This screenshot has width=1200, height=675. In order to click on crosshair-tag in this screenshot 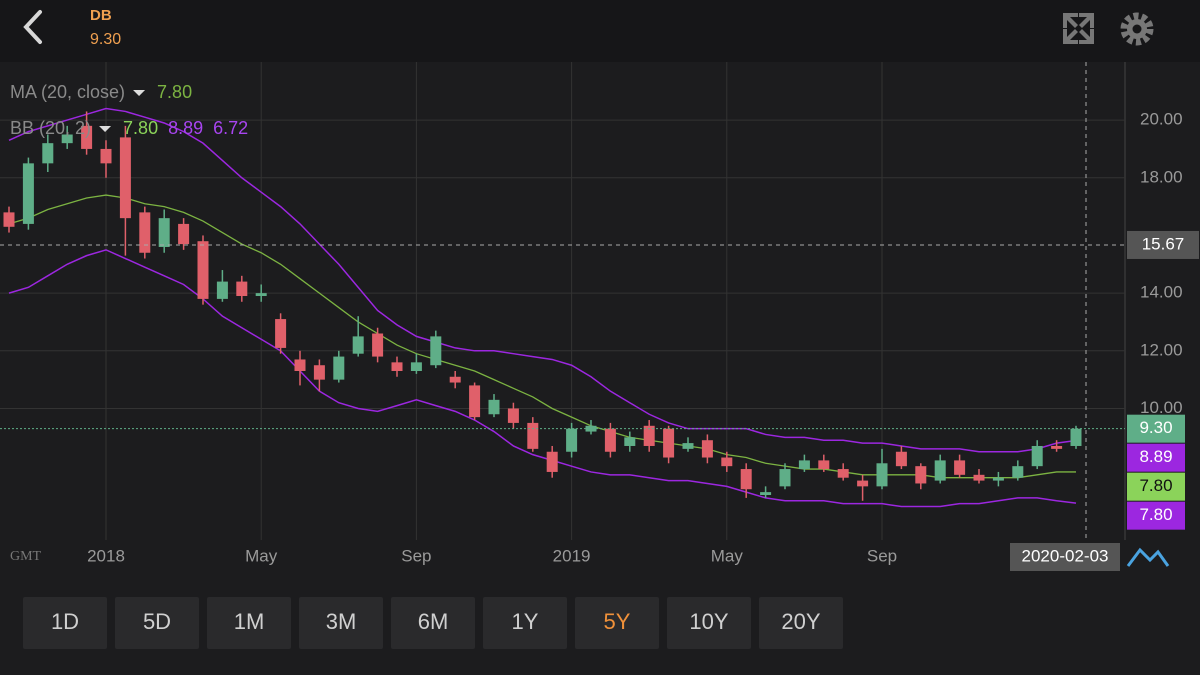, I will do `click(1163, 244)`.